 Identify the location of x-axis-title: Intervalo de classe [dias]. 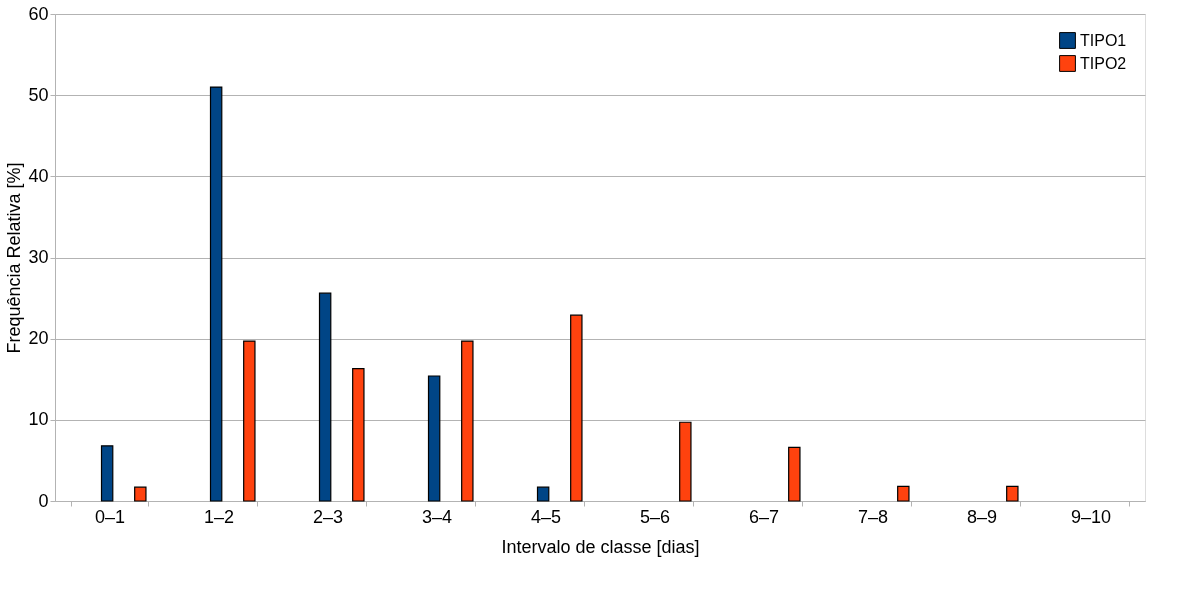
(600, 546).